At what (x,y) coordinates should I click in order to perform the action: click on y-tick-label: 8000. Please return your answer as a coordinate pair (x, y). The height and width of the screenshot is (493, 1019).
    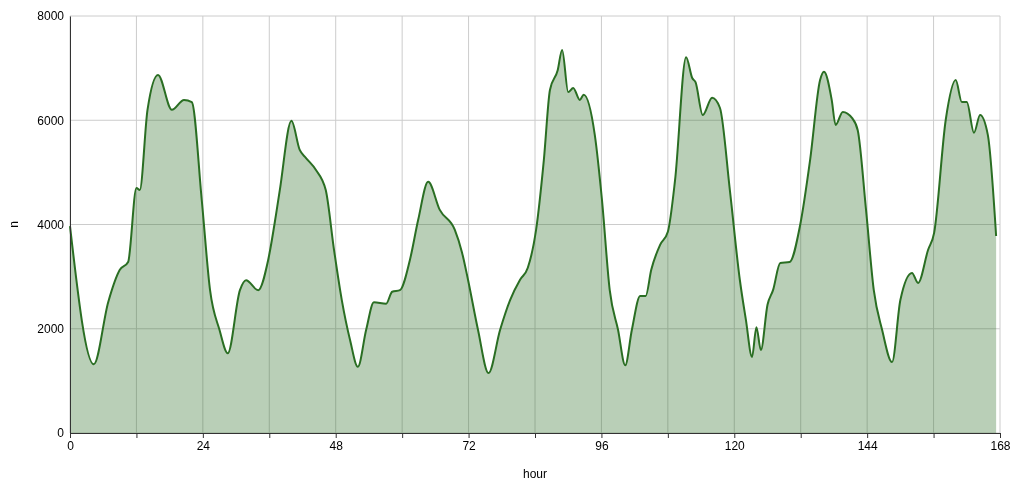
    Looking at the image, I should click on (51, 16).